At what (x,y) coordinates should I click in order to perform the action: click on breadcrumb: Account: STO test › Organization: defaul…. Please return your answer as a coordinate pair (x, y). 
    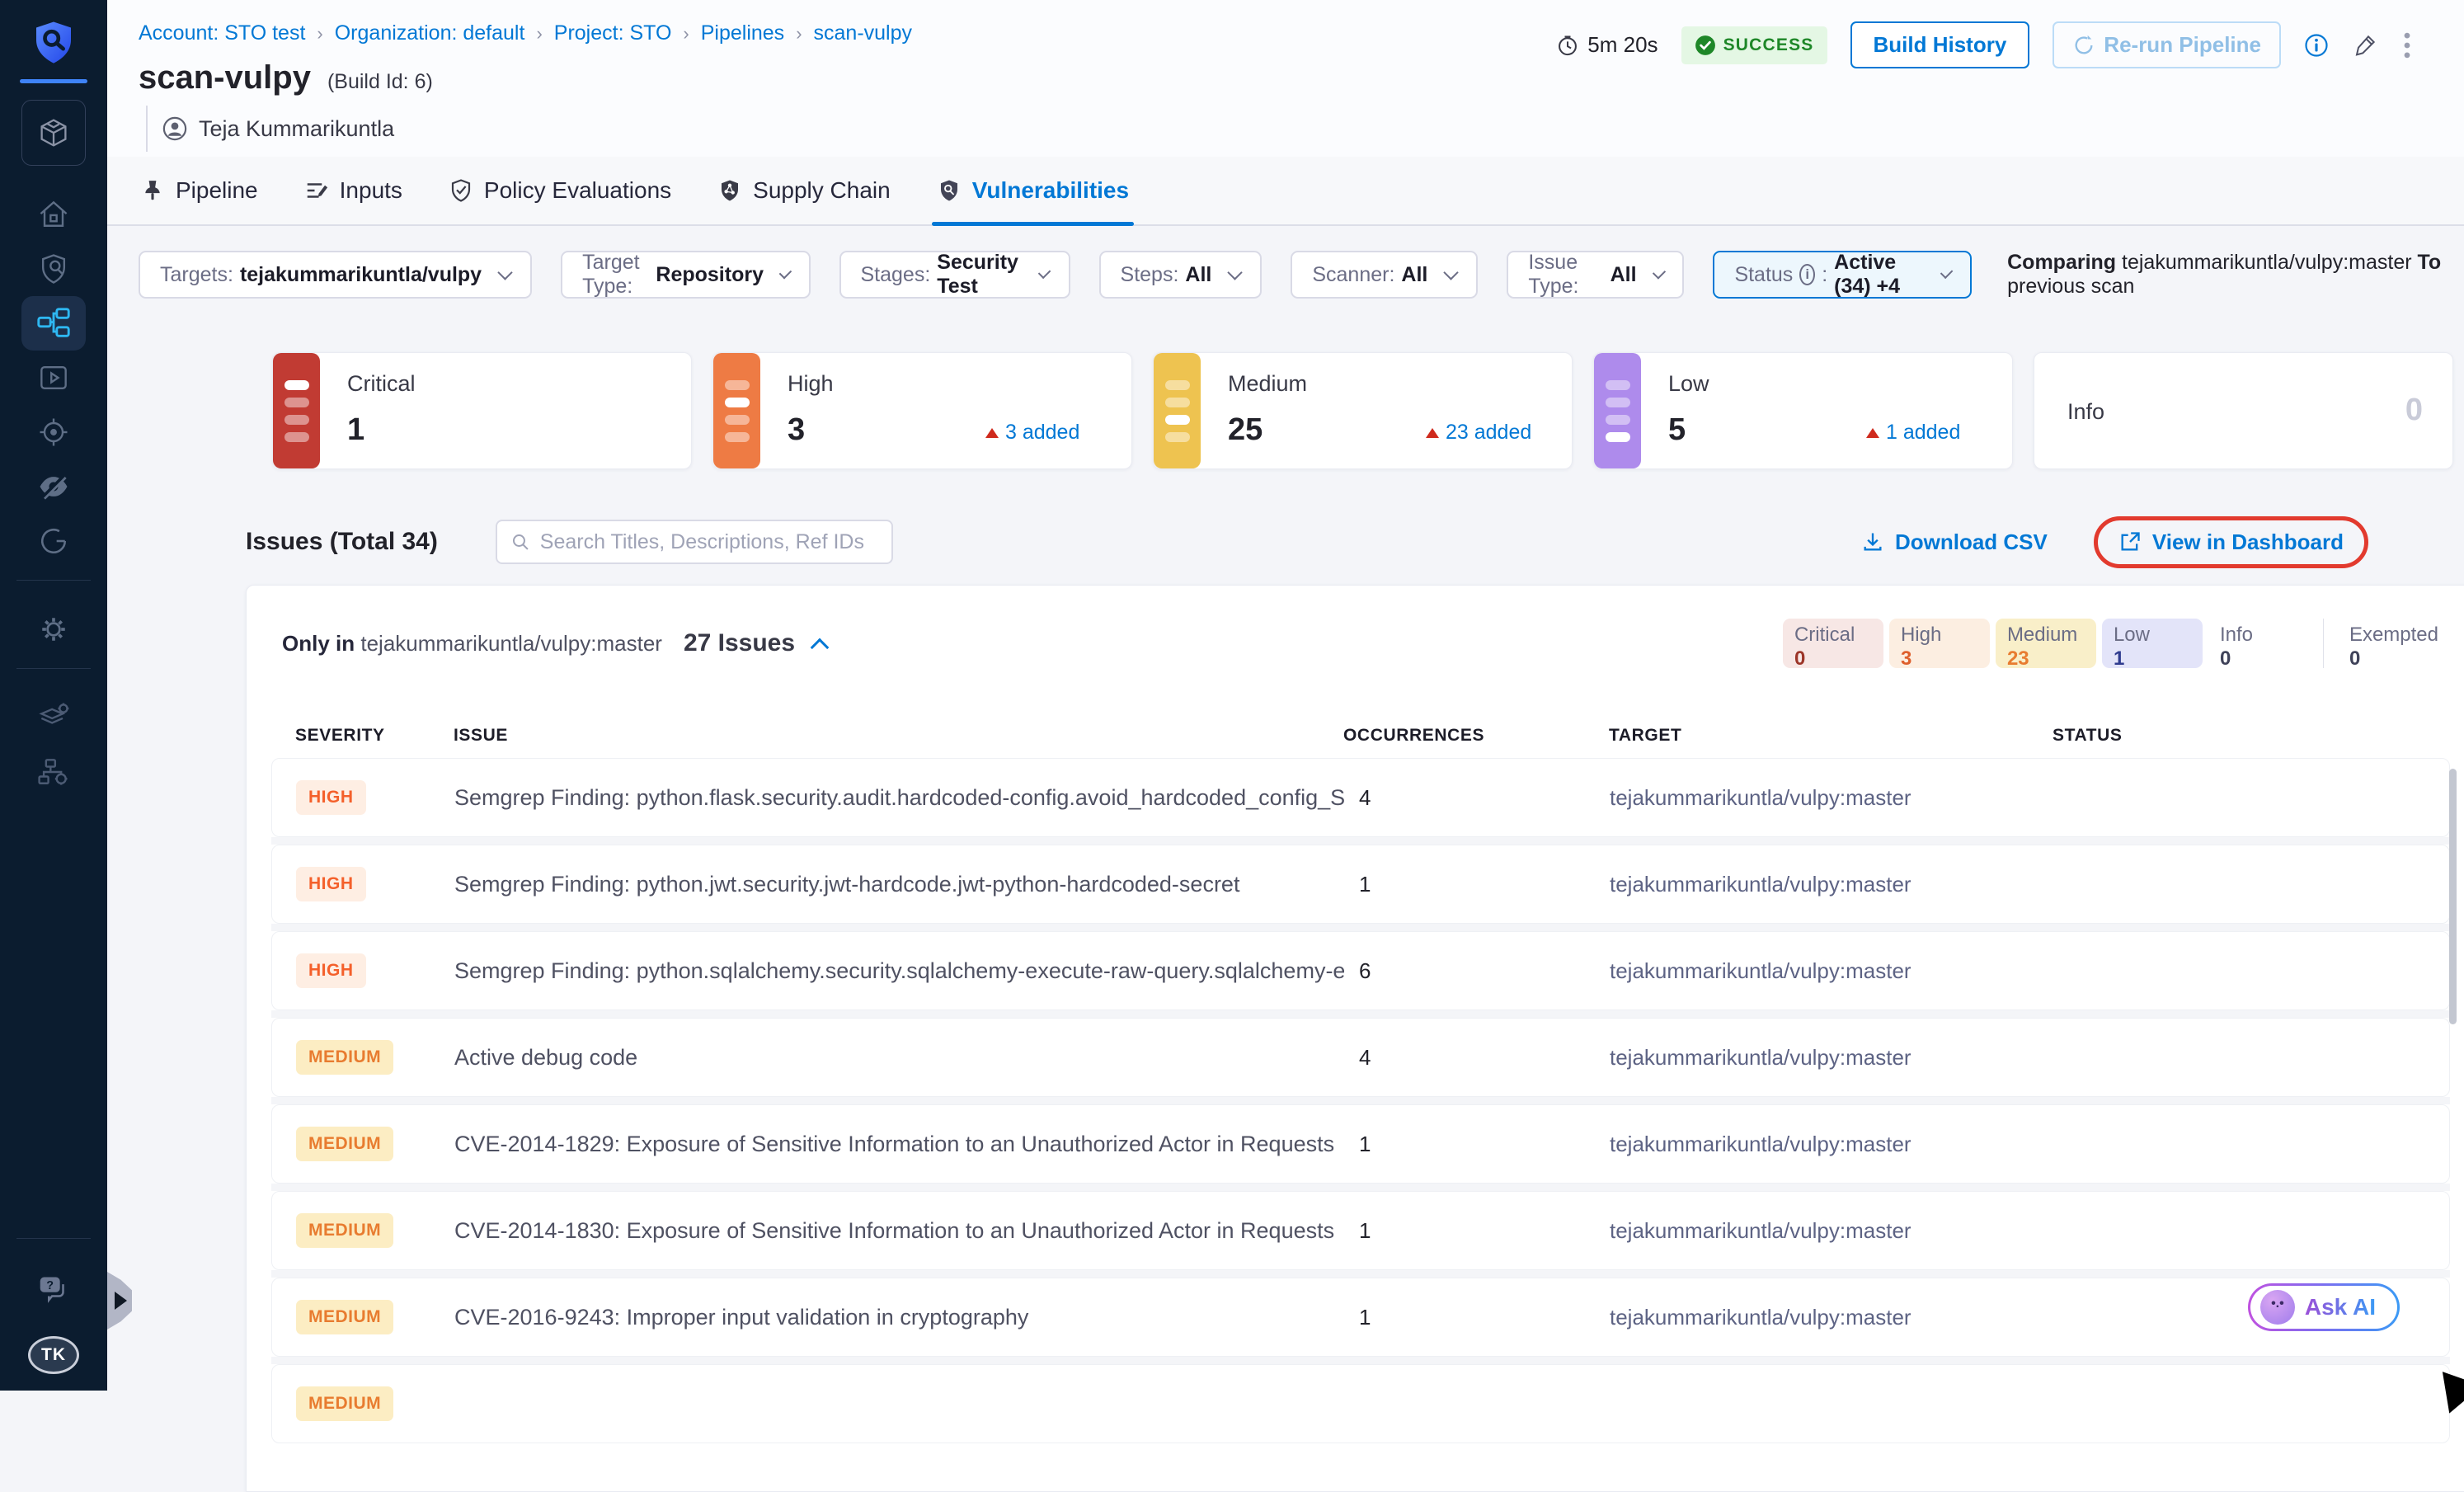
    Looking at the image, I should click on (525, 33).